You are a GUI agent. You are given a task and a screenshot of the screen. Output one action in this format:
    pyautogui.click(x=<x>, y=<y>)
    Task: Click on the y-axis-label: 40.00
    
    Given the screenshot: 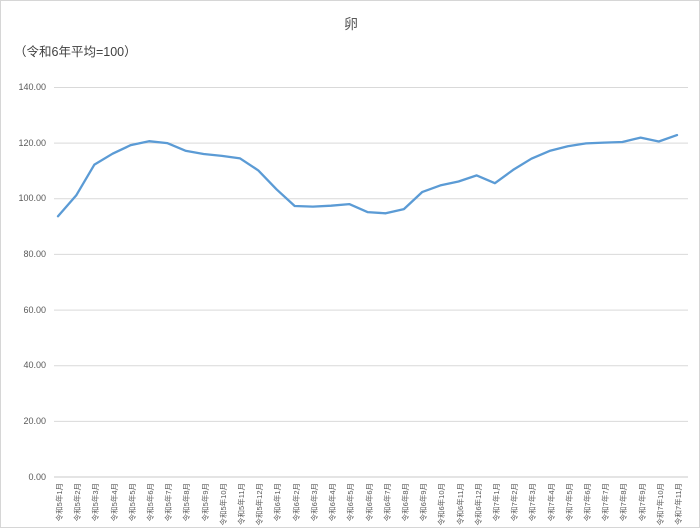 What is the action you would take?
    pyautogui.click(x=34, y=365)
    